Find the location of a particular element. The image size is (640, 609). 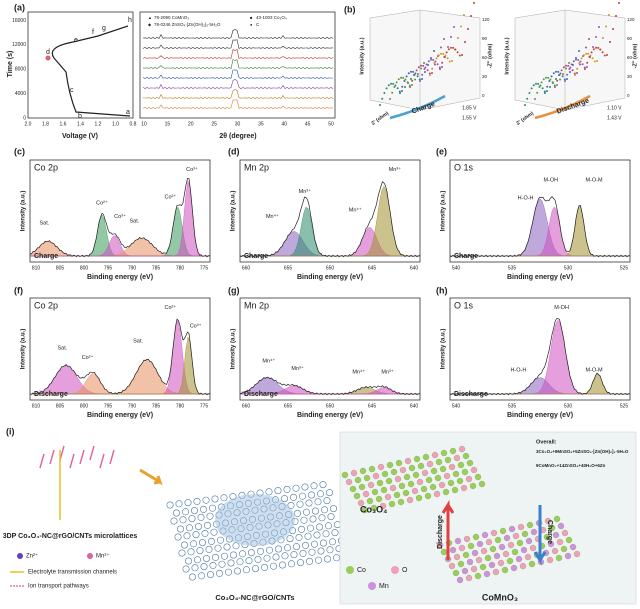

x-tick-label: 810 is located at coordinates (36, 406).